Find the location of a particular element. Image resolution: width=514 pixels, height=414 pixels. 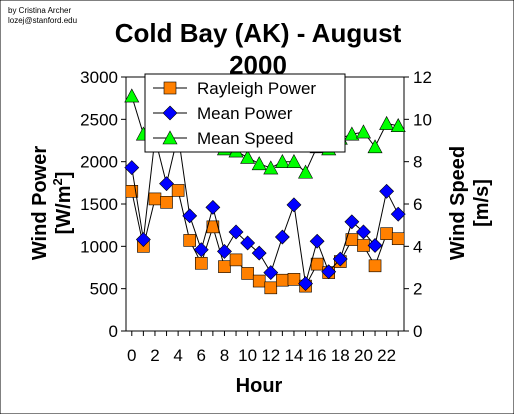

credit-author: by Cristina Archer is located at coordinates (39, 10).